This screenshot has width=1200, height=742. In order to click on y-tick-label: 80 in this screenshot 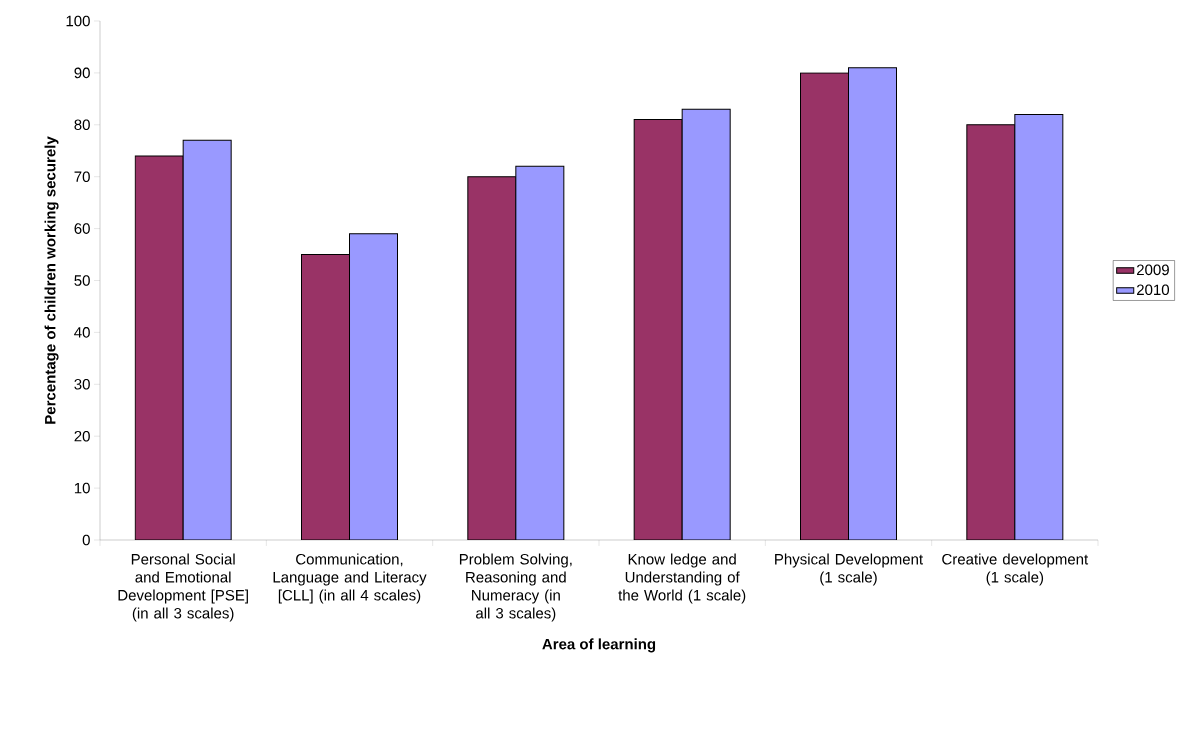, I will do `click(82, 125)`.